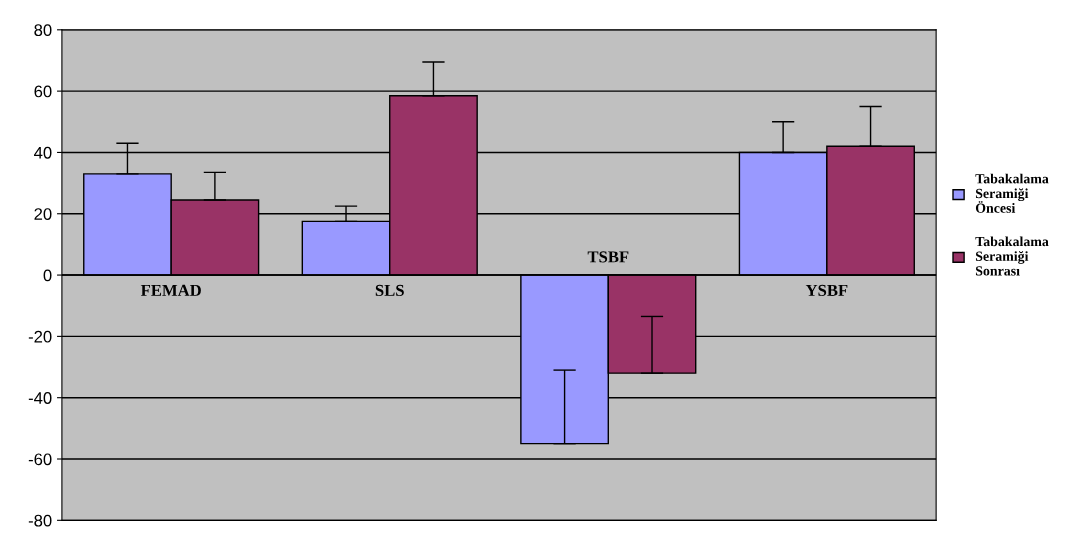 The width and height of the screenshot is (1086, 542). What do you see at coordinates (1012, 256) in the screenshot?
I see `legend-label: Tabakalama Seramiği Sonrası` at bounding box center [1012, 256].